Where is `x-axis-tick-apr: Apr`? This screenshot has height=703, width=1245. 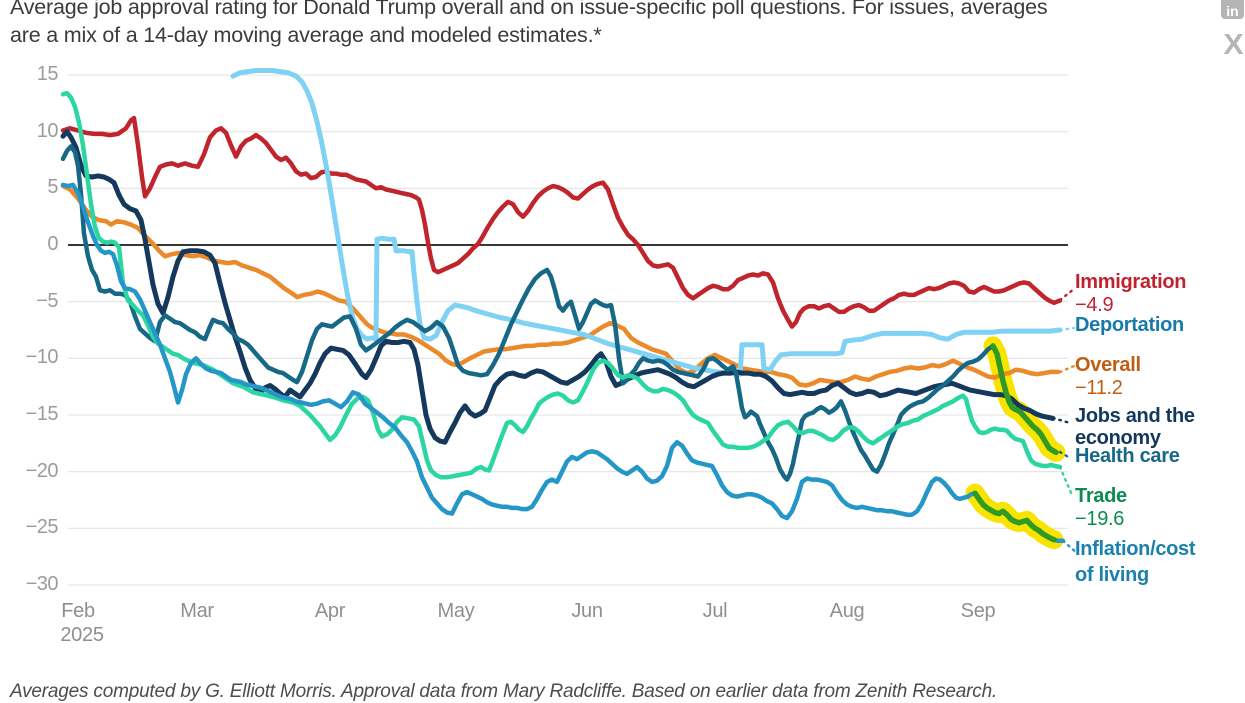 x-axis-tick-apr: Apr is located at coordinates (330, 611).